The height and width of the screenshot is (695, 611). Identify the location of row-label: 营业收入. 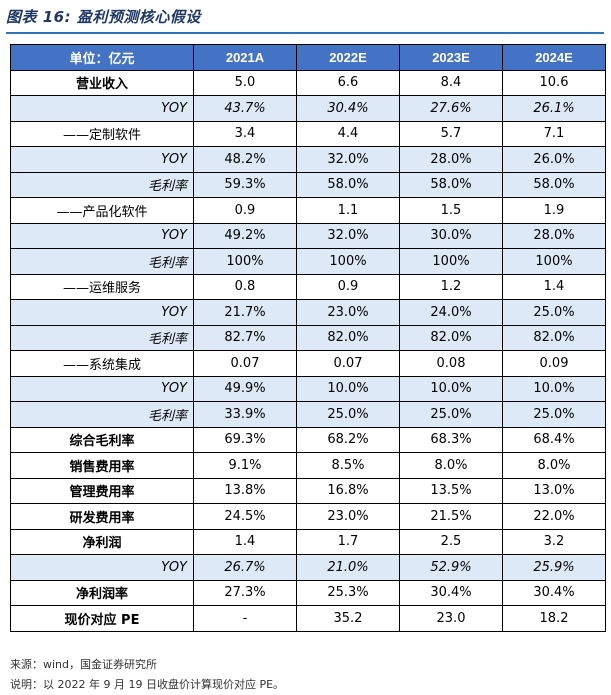
(102, 82).